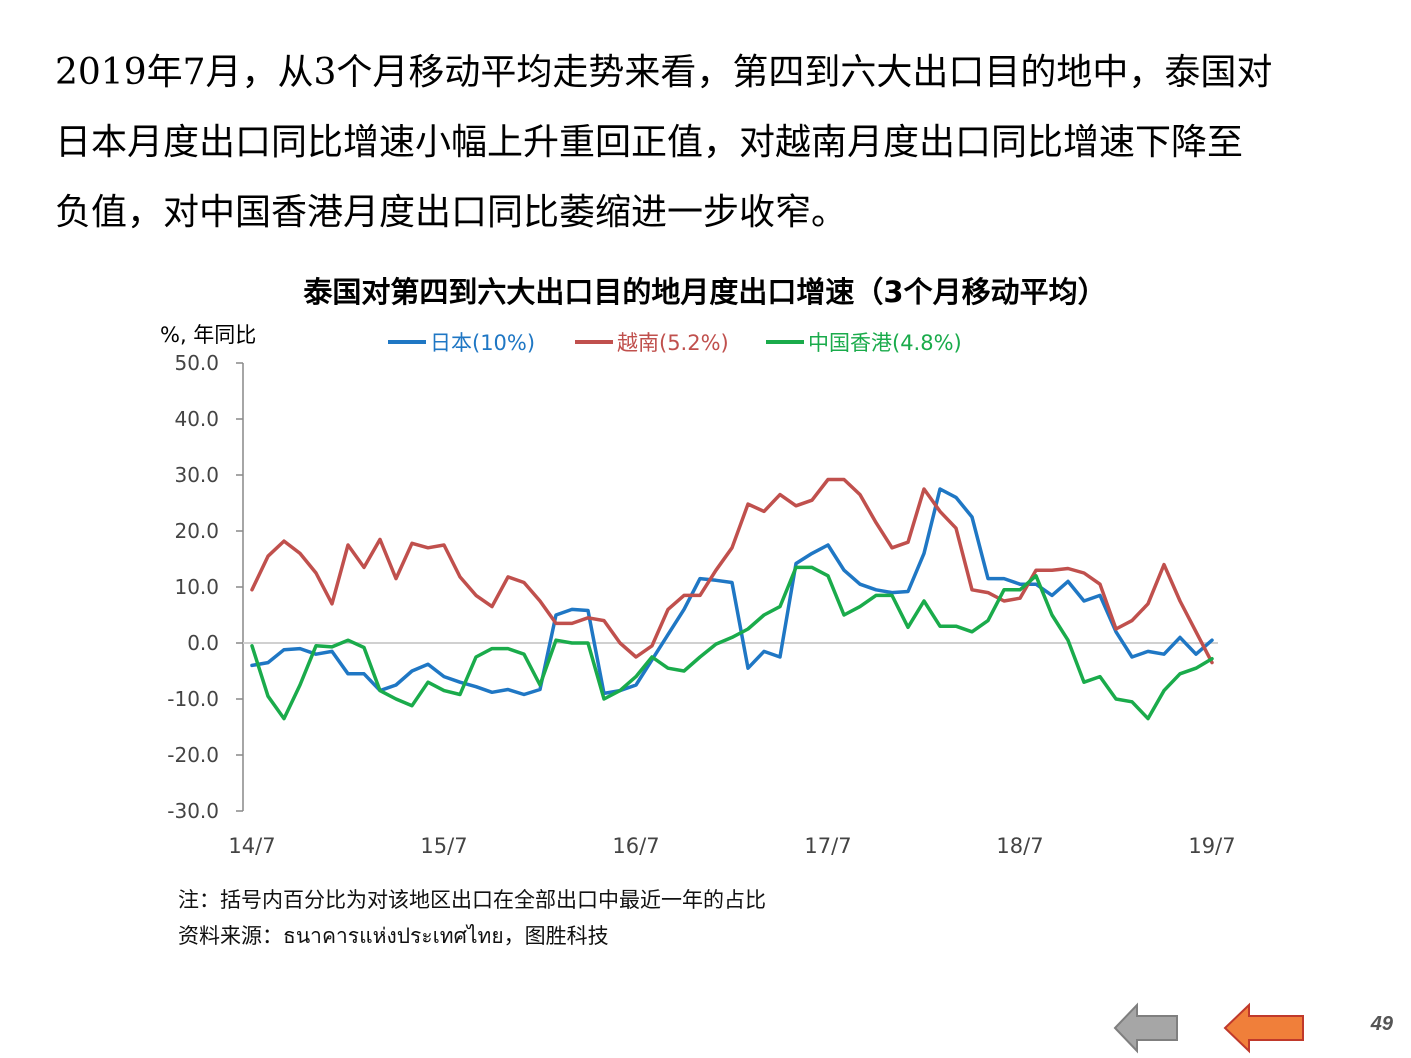 Image resolution: width=1411 pixels, height=1058 pixels. What do you see at coordinates (196, 363) in the screenshot?
I see `y-tick-label: 50.0` at bounding box center [196, 363].